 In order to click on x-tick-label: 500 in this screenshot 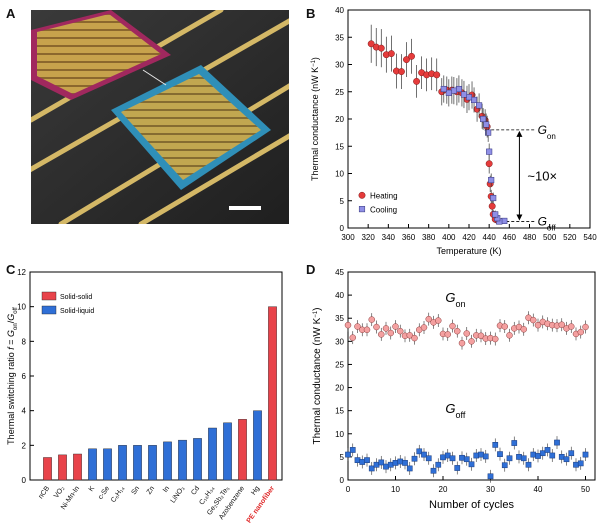, I will do `click(550, 237)`.